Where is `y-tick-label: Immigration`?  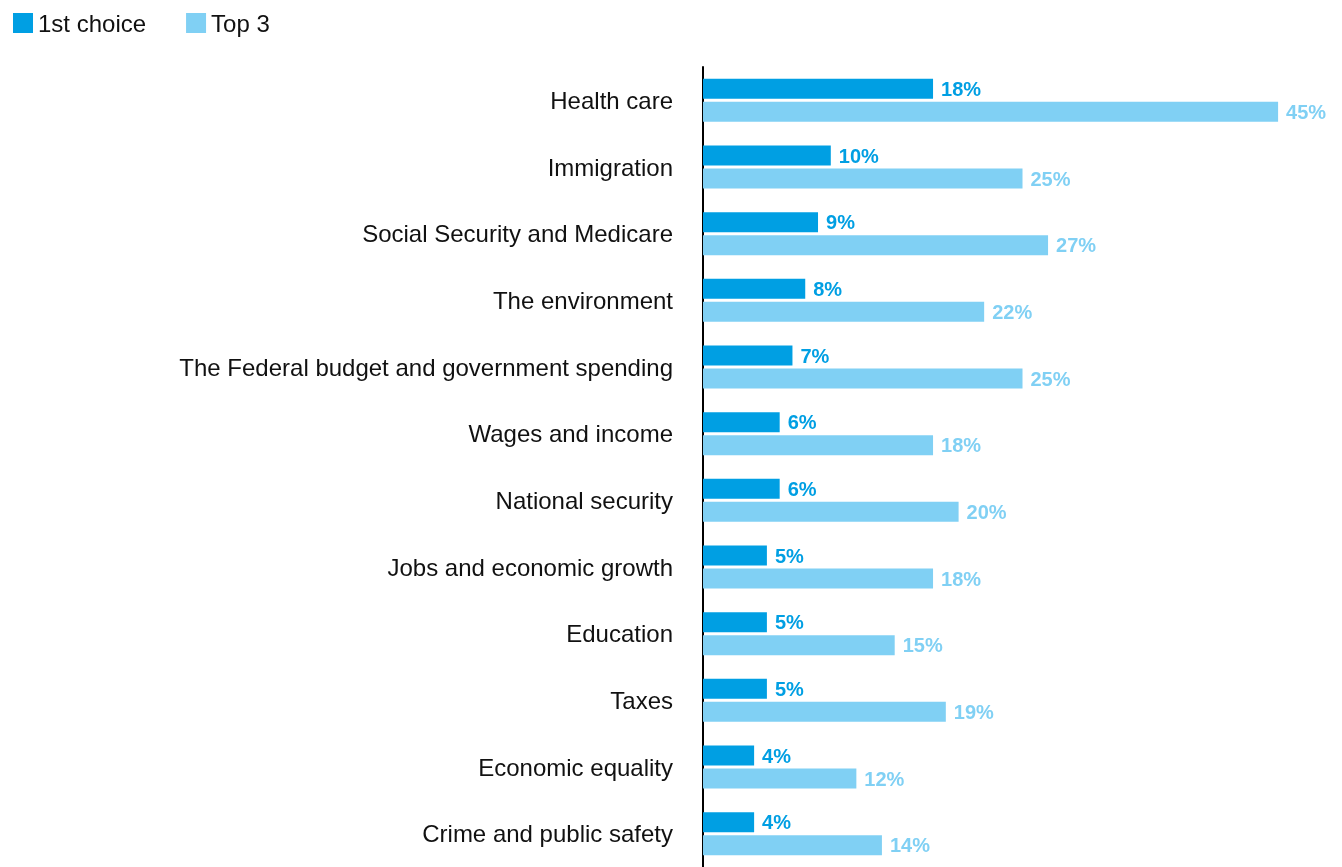
y-tick-label: Immigration is located at coordinates (610, 167).